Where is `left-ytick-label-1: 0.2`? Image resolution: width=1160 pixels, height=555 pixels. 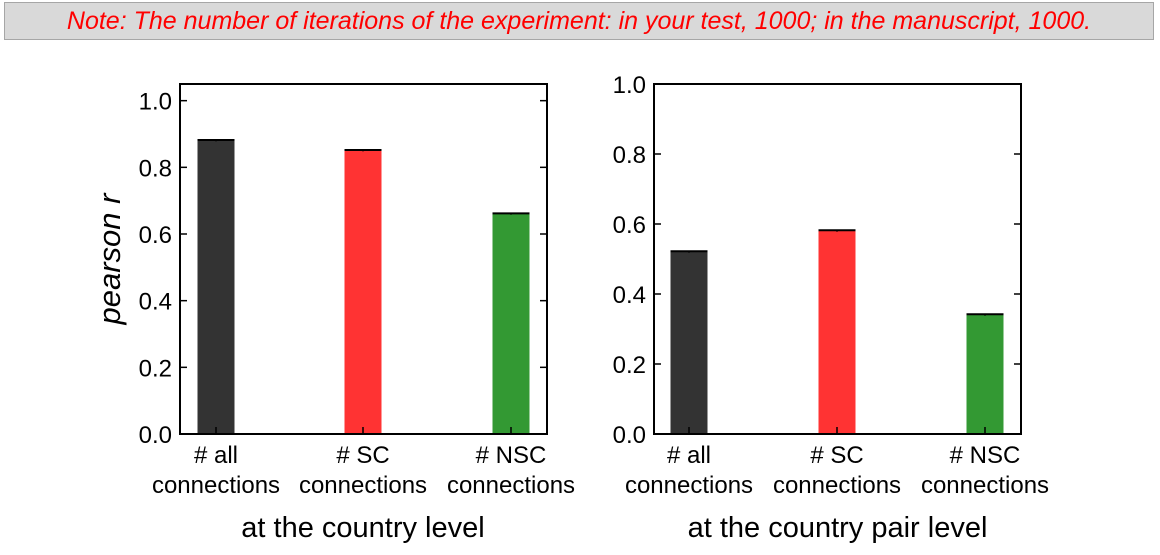 left-ytick-label-1: 0.2 is located at coordinates (155, 368).